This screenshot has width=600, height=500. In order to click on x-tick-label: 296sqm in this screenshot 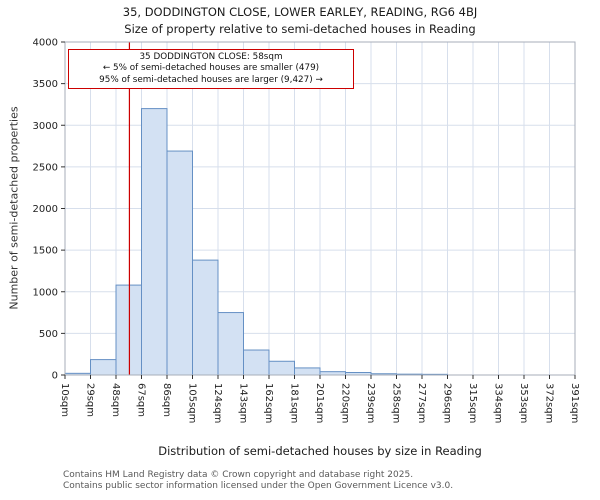, I will do `click(447, 403)`.